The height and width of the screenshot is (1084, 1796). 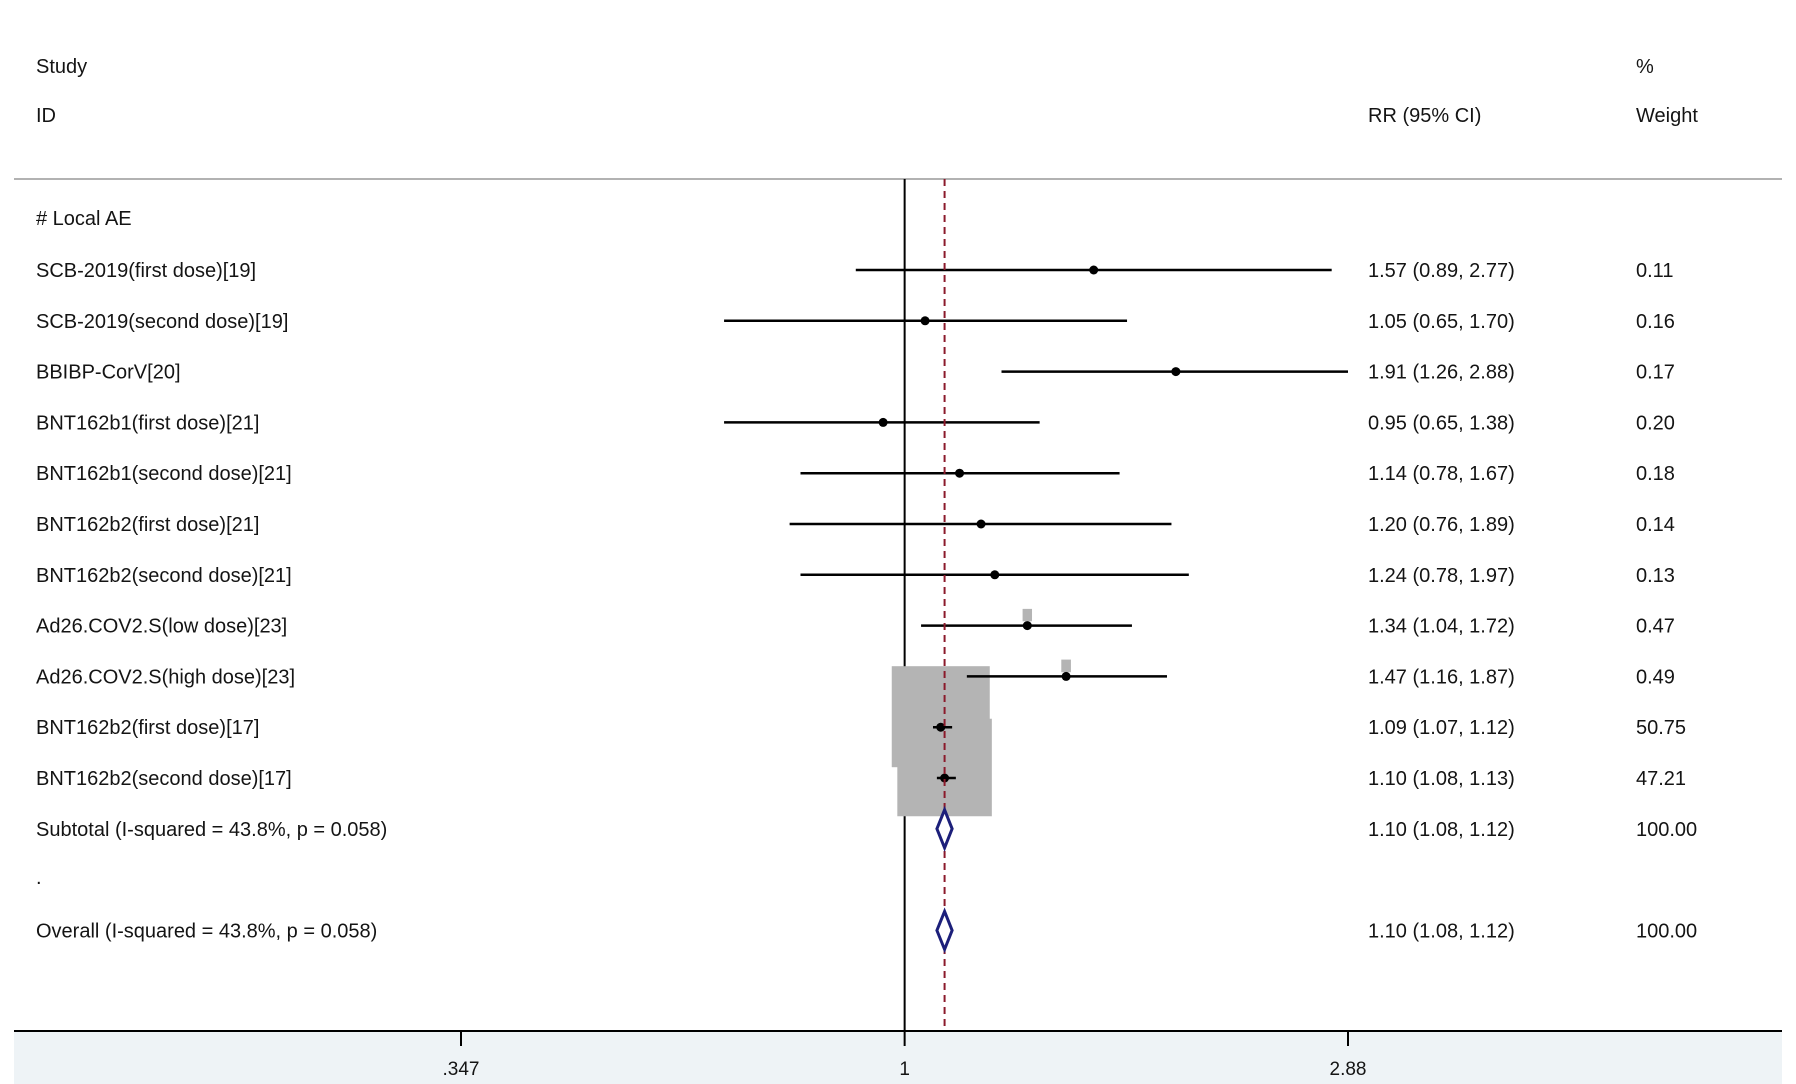 I want to click on weight-text: 0.20, so click(x=1655, y=423).